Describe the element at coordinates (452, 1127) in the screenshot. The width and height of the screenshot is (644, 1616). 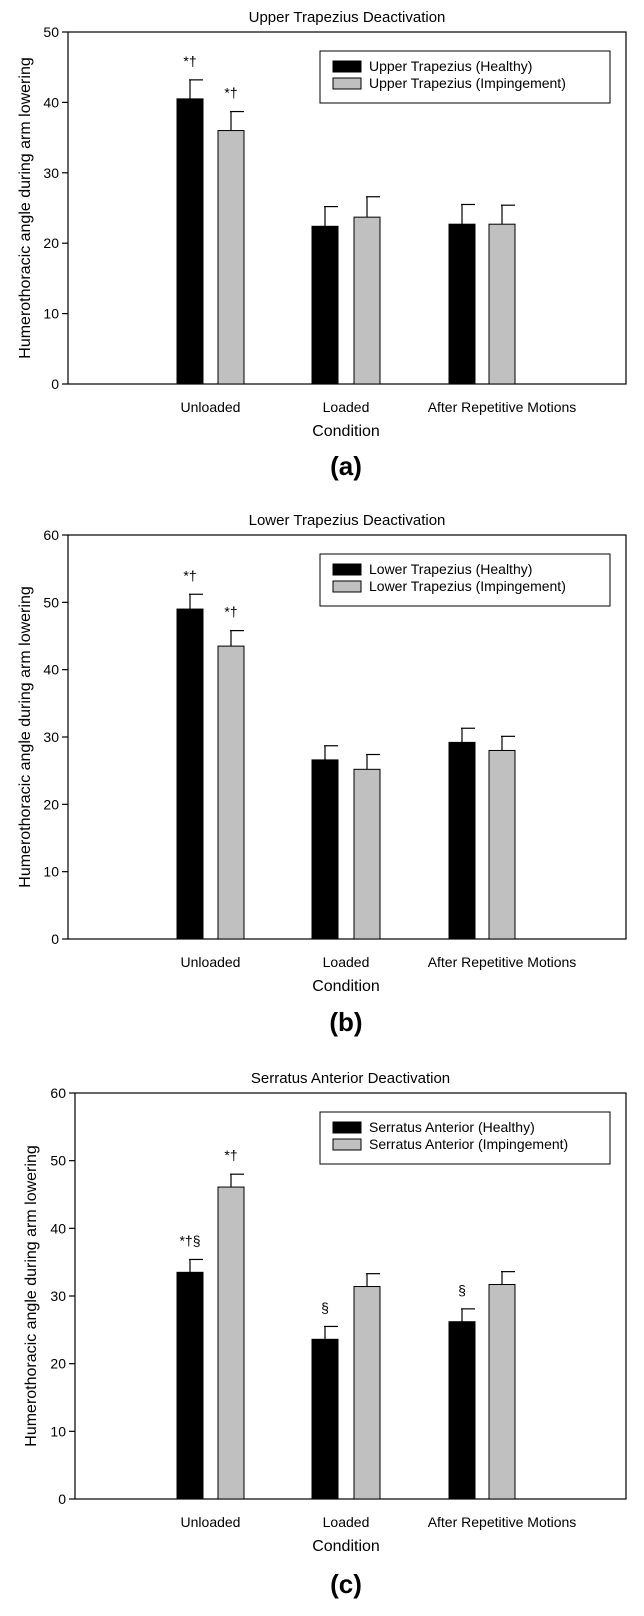
I see `legend-label: Serratus Anterior (Healthy)` at that location.